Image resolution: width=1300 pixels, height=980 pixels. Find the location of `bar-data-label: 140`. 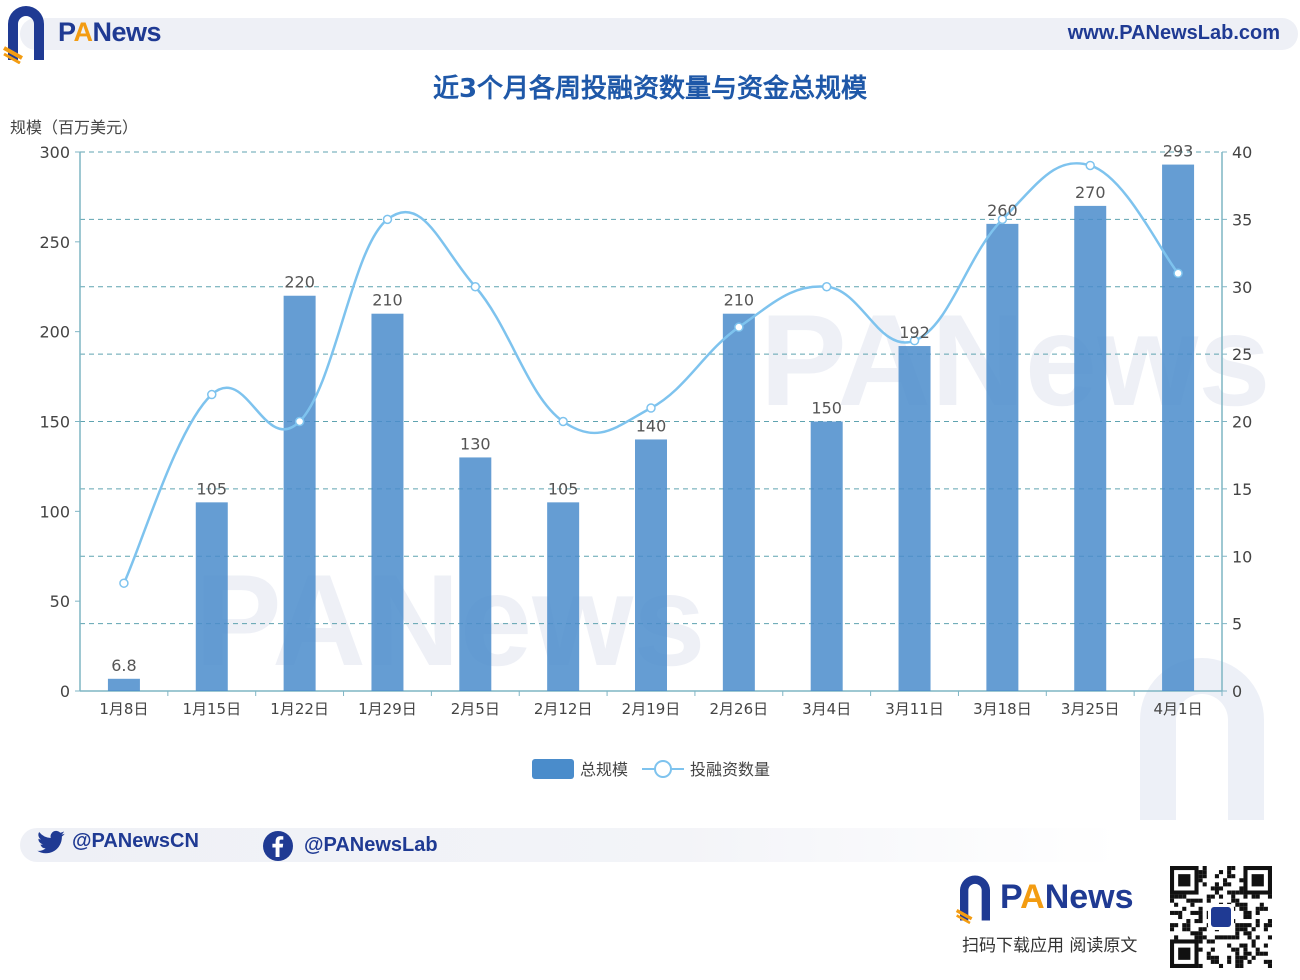

bar-data-label: 140 is located at coordinates (651, 425).